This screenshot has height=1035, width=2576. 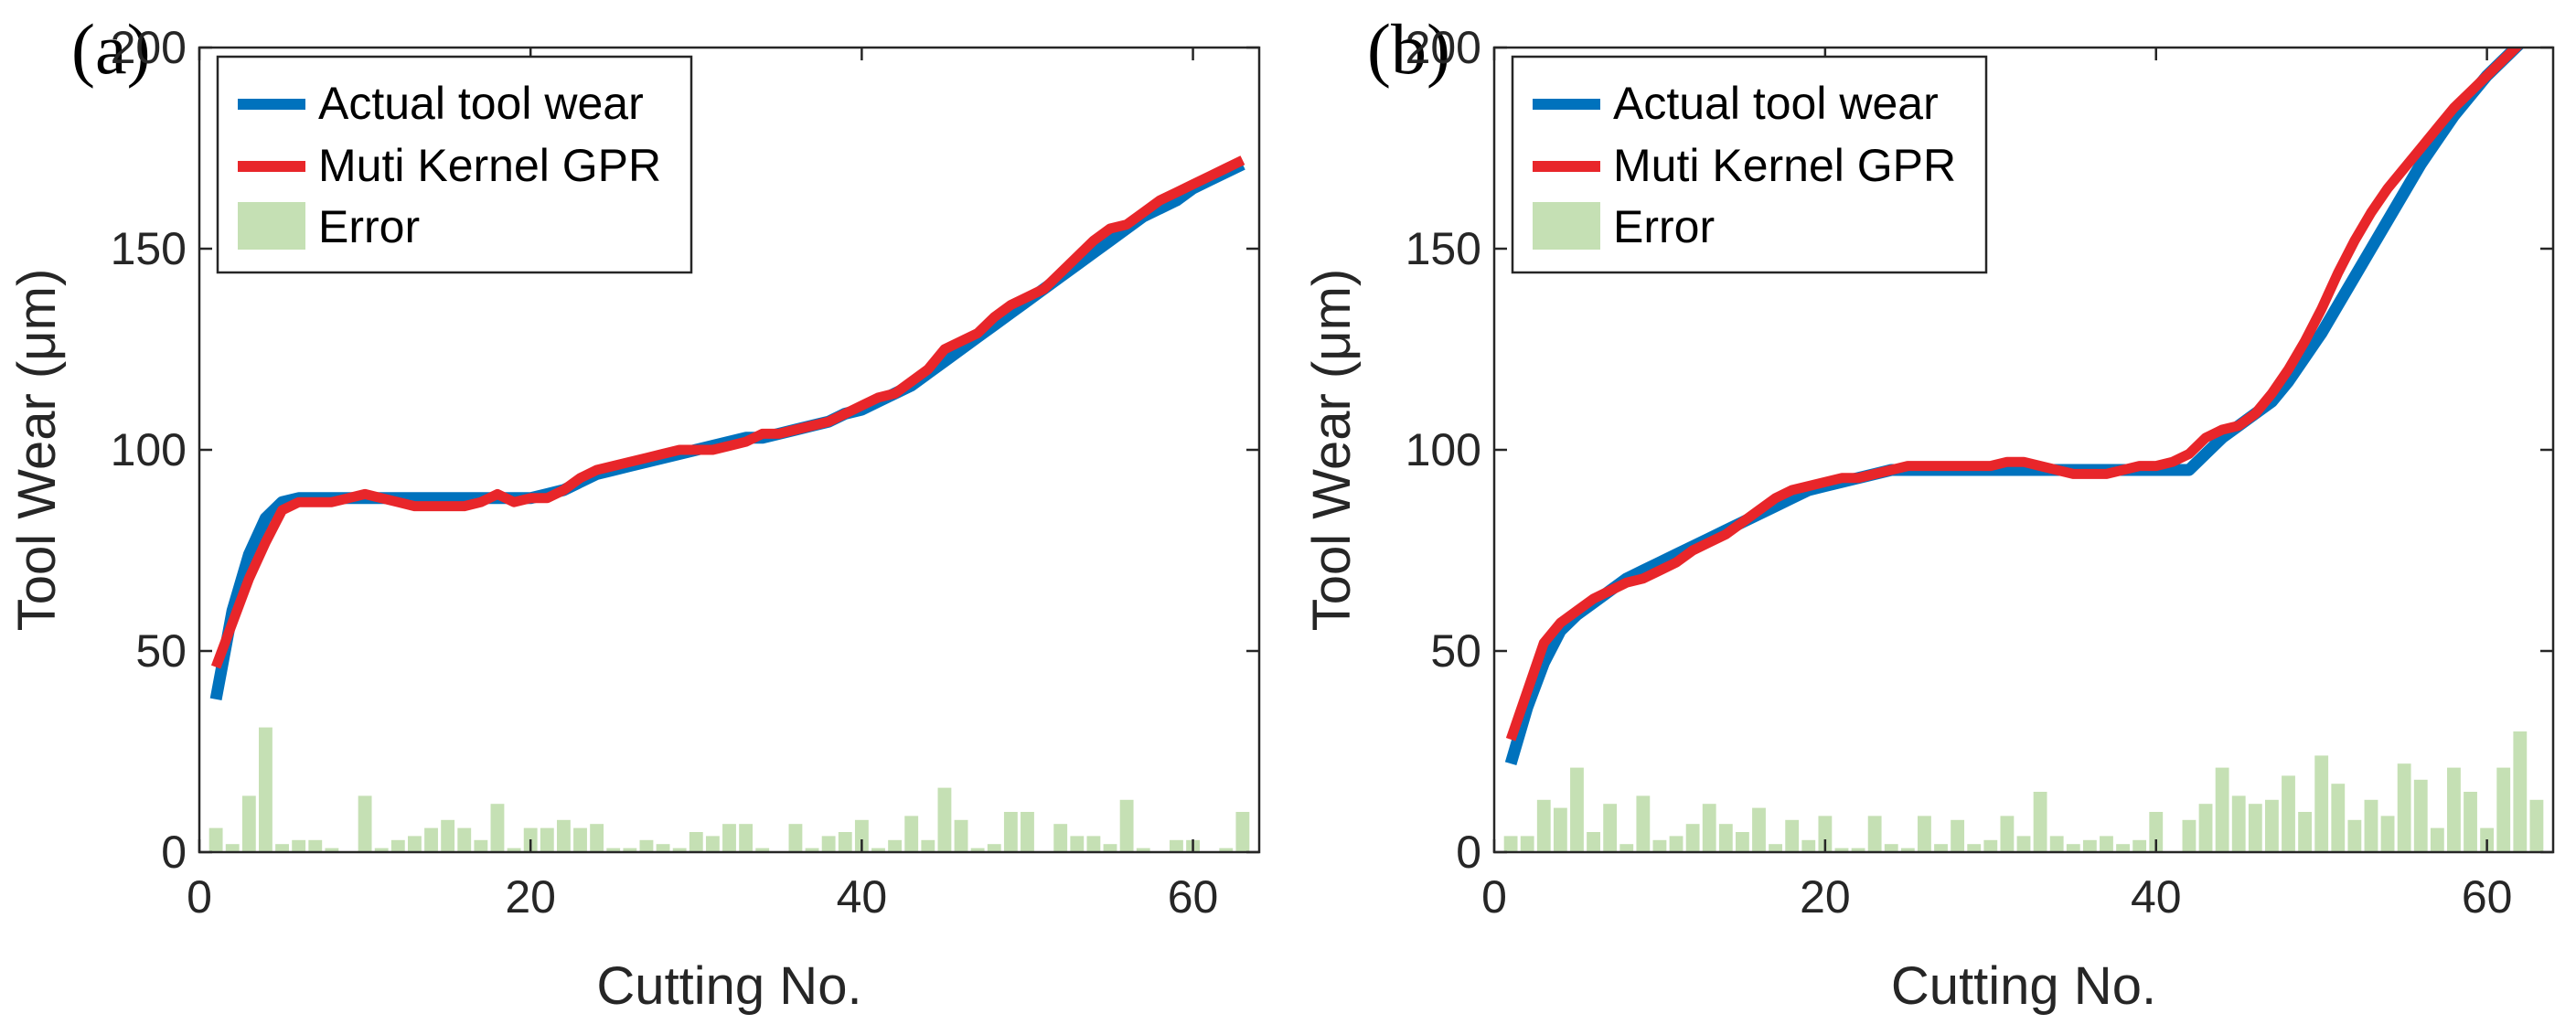 I want to click on panel-label: (b), so click(x=1408, y=49).